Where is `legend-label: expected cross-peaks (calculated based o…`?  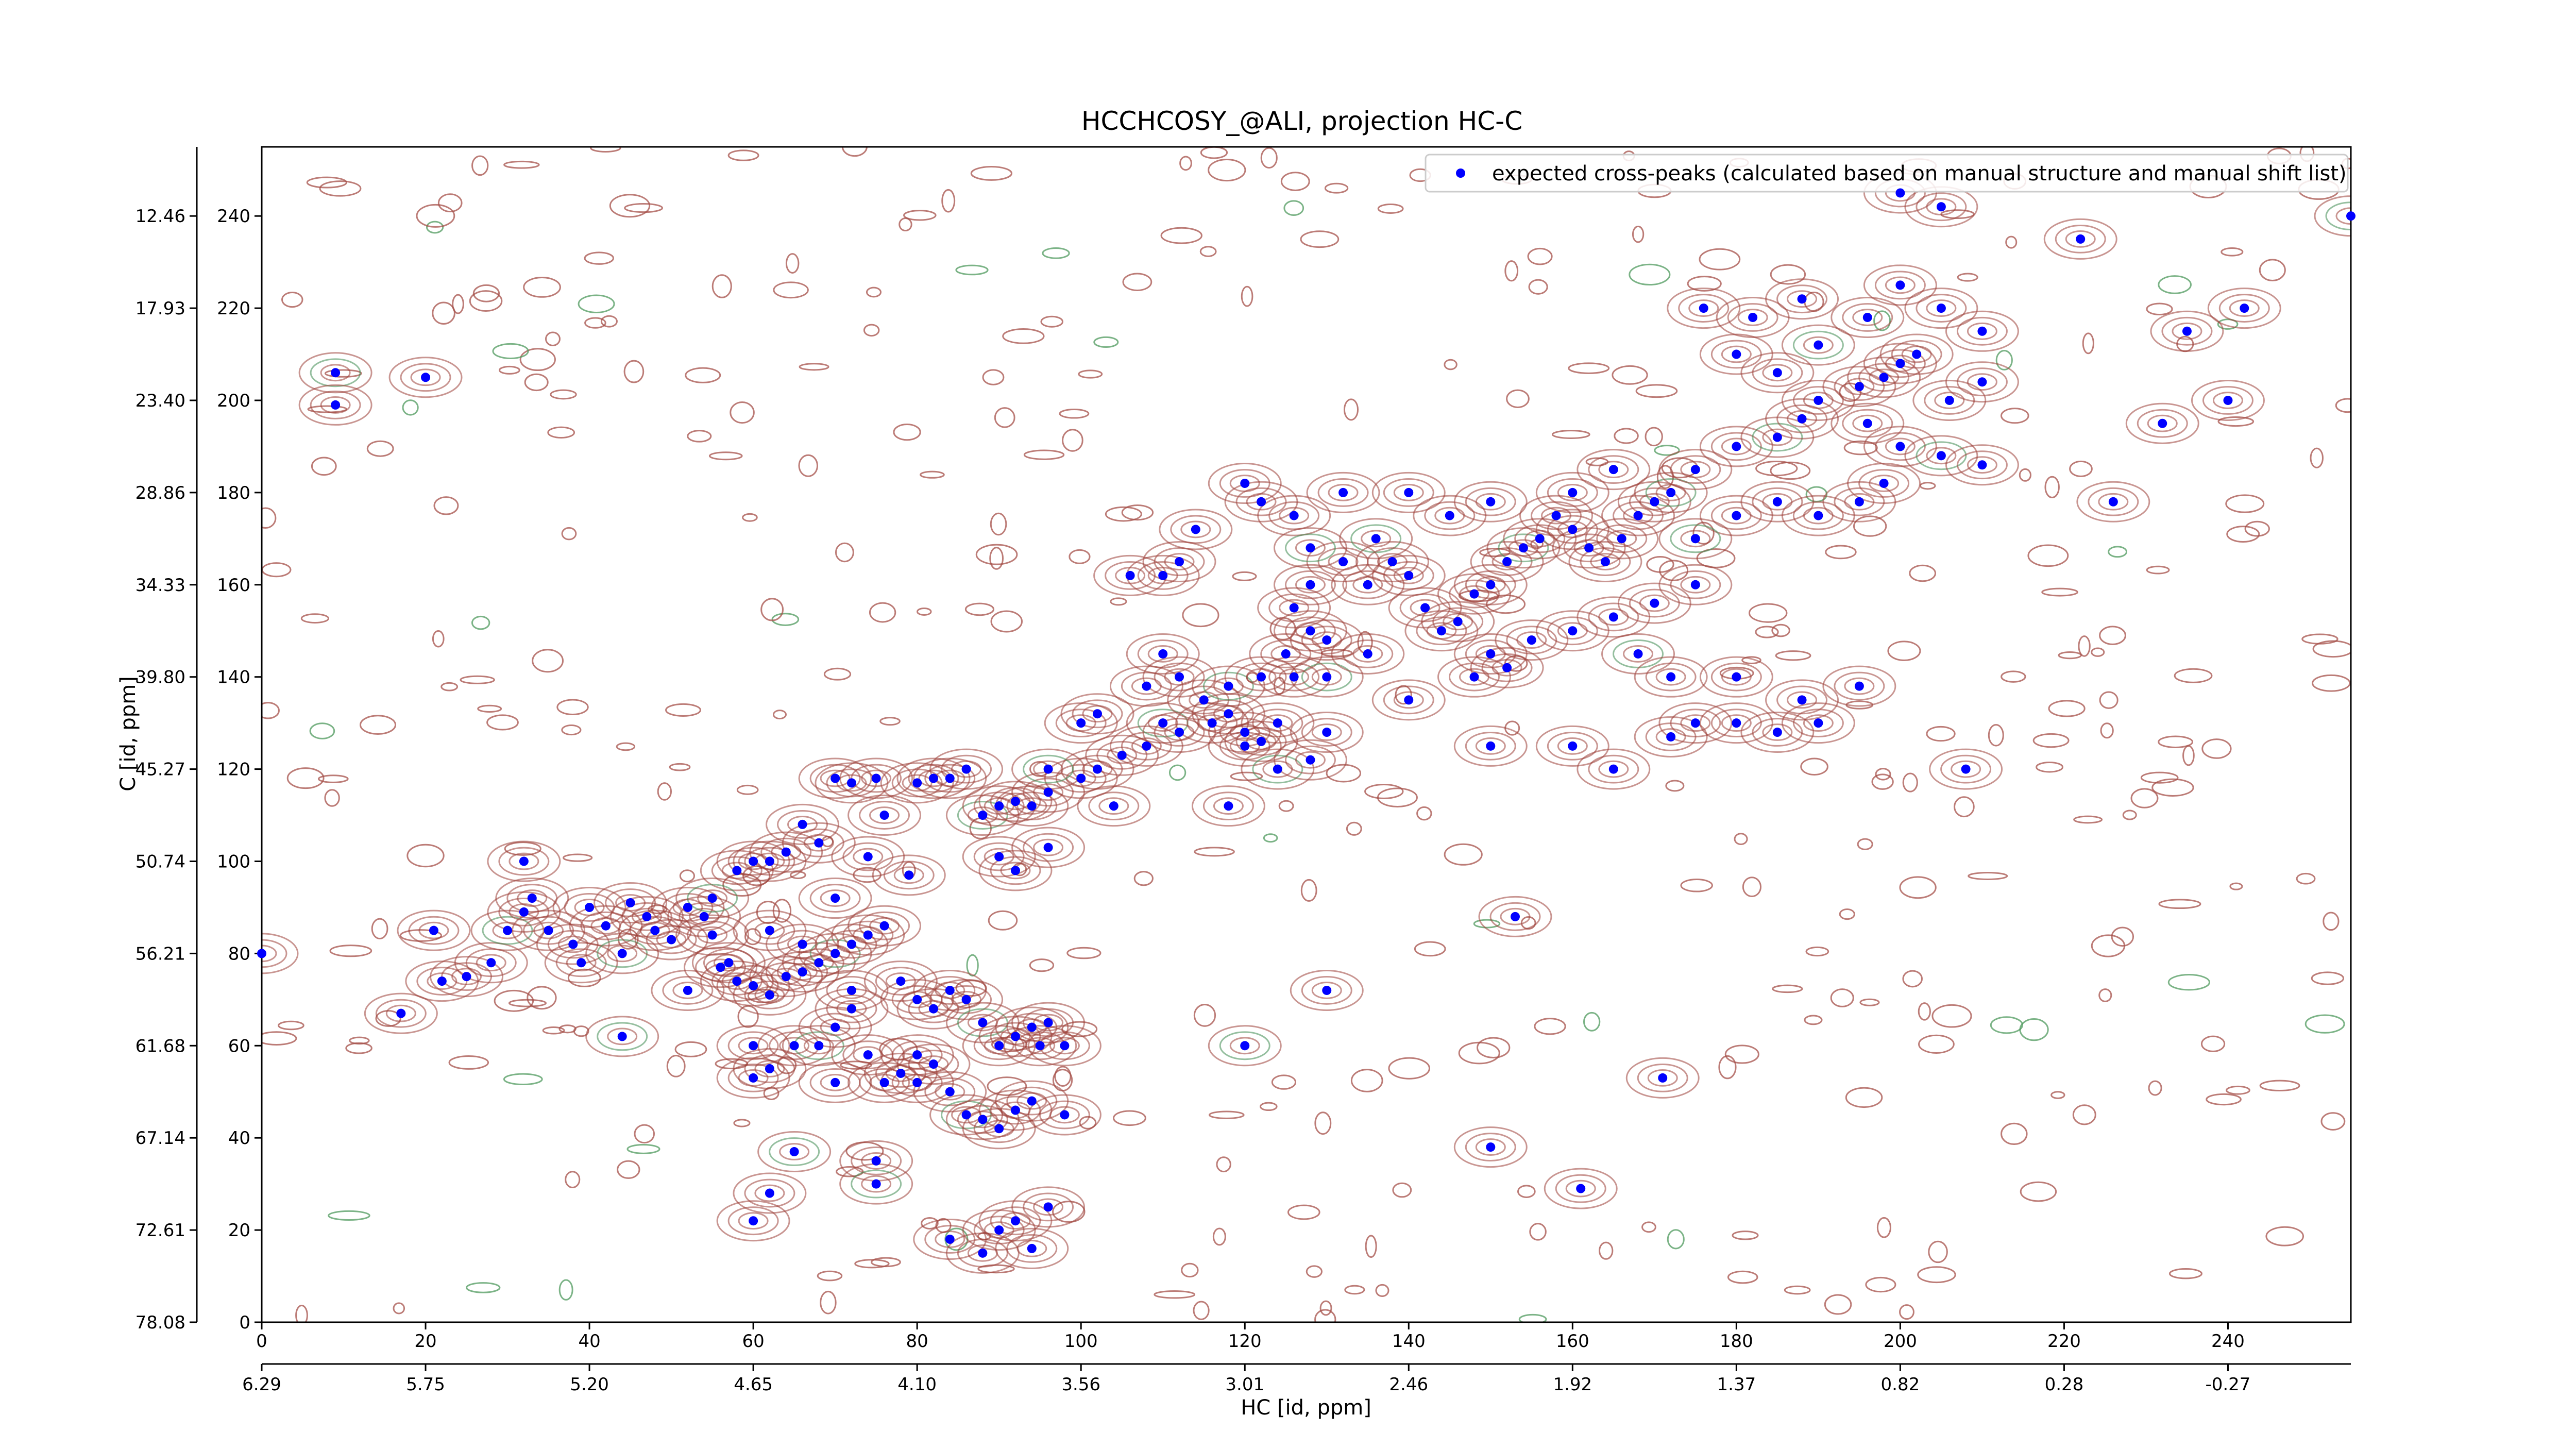 legend-label: expected cross-peaks (calculated based o… is located at coordinates (1919, 174).